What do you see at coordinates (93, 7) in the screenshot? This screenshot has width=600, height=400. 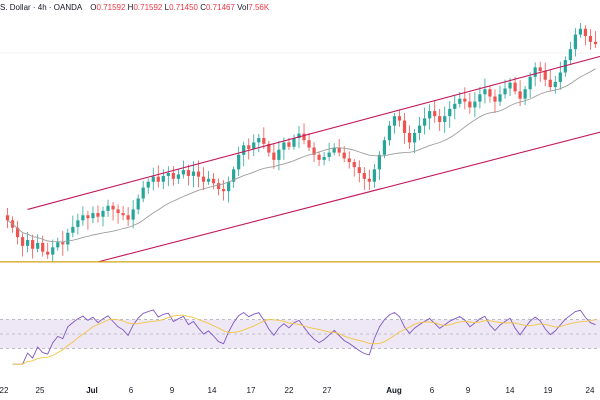 I see `open-label: O` at bounding box center [93, 7].